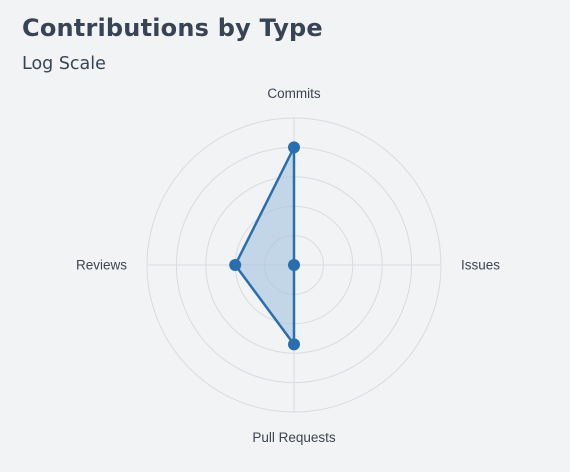  I want to click on axis-label-issues: Issues, so click(480, 265).